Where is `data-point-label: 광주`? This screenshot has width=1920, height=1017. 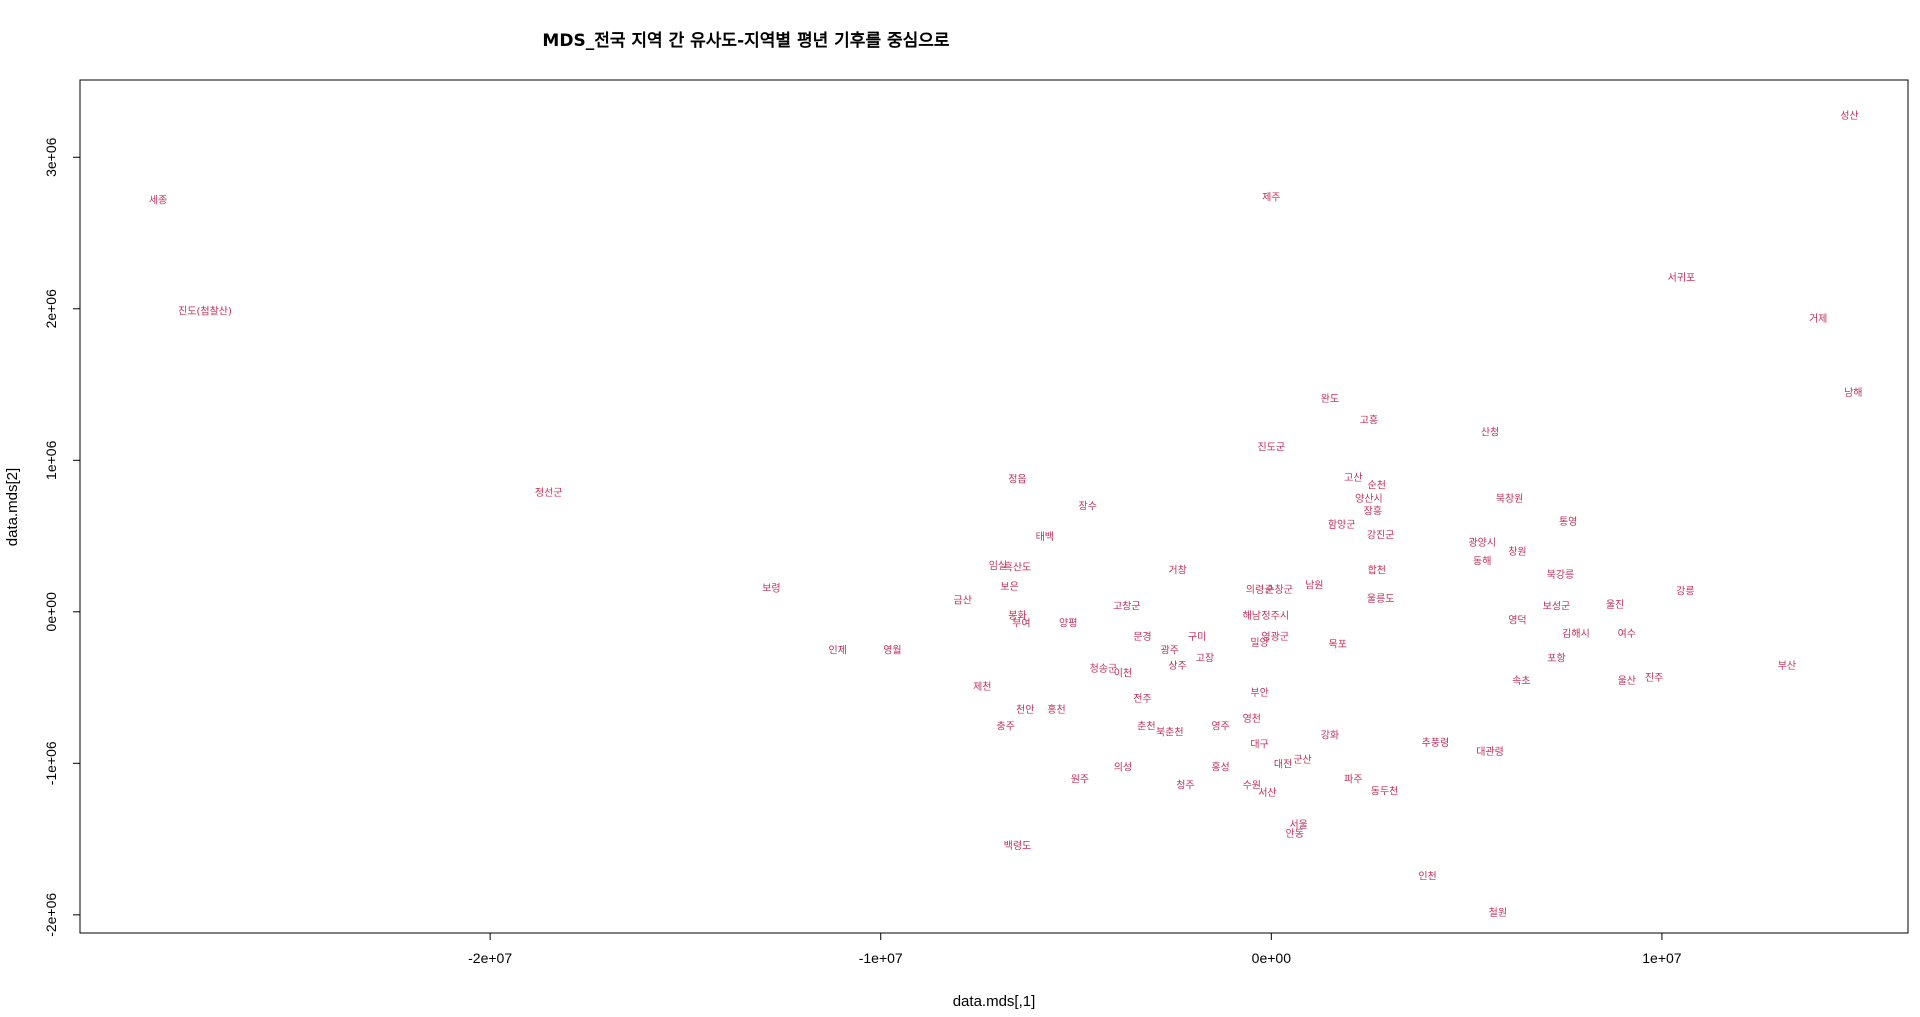 data-point-label: 광주 is located at coordinates (1170, 651).